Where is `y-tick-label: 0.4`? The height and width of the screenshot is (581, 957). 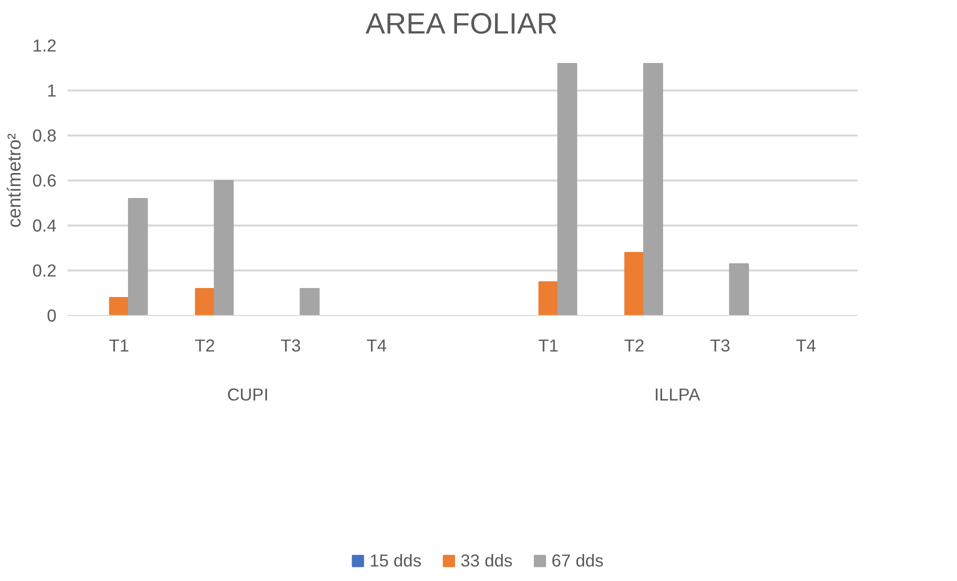
y-tick-label: 0.4 is located at coordinates (44, 226).